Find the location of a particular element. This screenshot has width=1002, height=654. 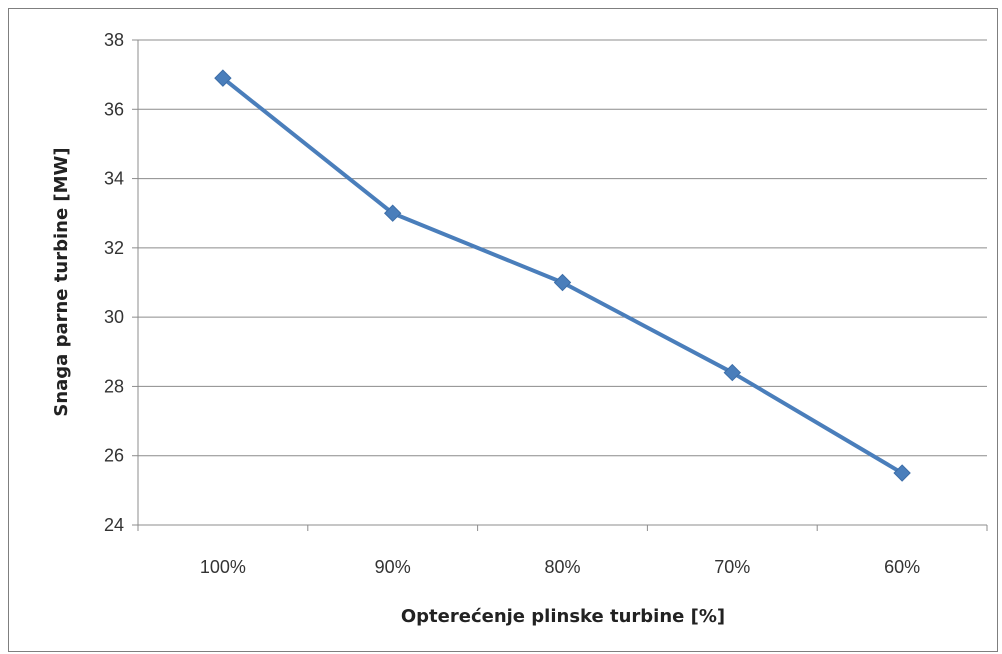

y-tick-label: 34 is located at coordinates (114, 179).